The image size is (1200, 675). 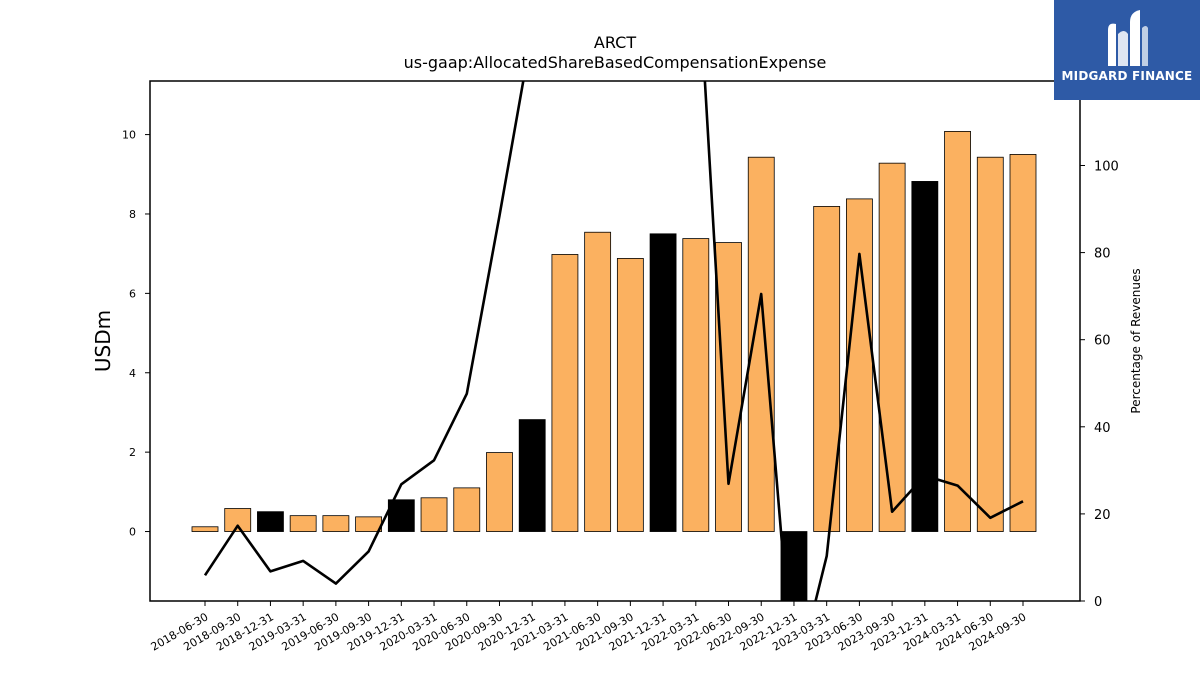 What do you see at coordinates (615, 42) in the screenshot?
I see `chart-title: ARCT` at bounding box center [615, 42].